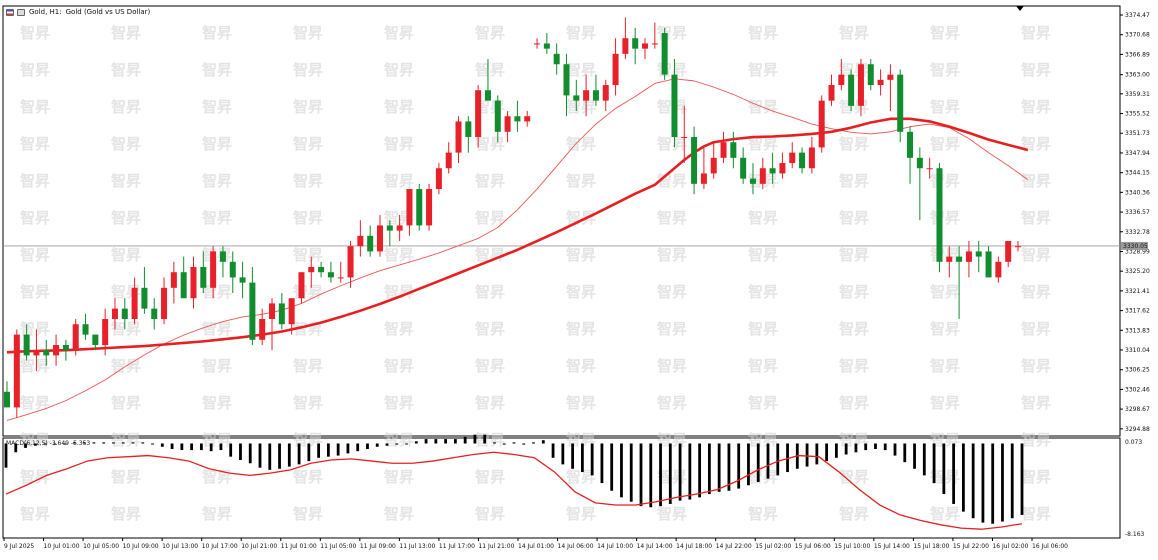 The height and width of the screenshot is (560, 1158). What do you see at coordinates (457, 546) in the screenshot?
I see `time-axis-label: 11 Jul 17:00` at bounding box center [457, 546].